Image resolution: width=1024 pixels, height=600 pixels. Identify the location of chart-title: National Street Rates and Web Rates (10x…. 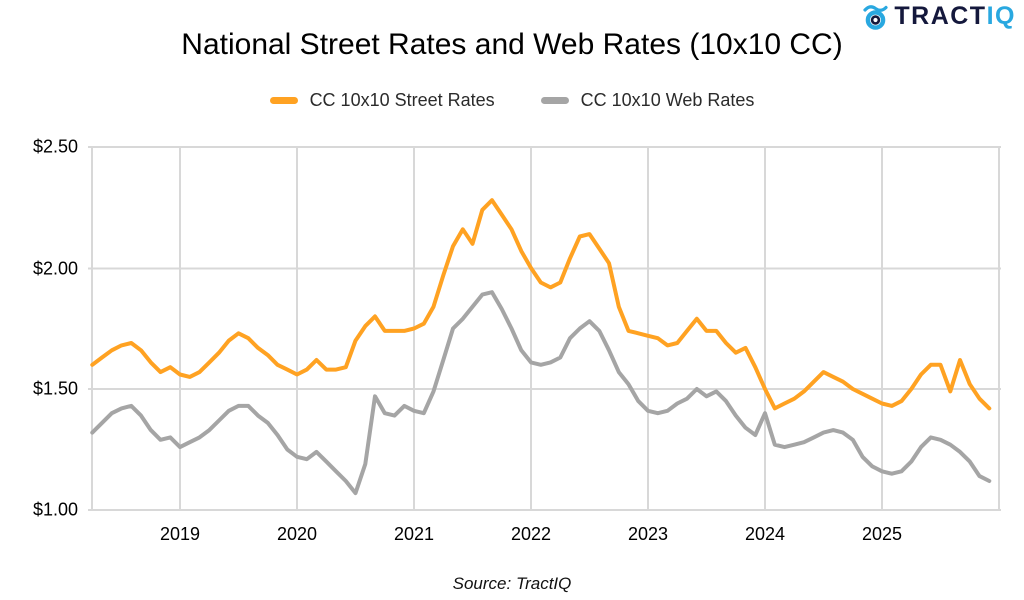
(512, 44).